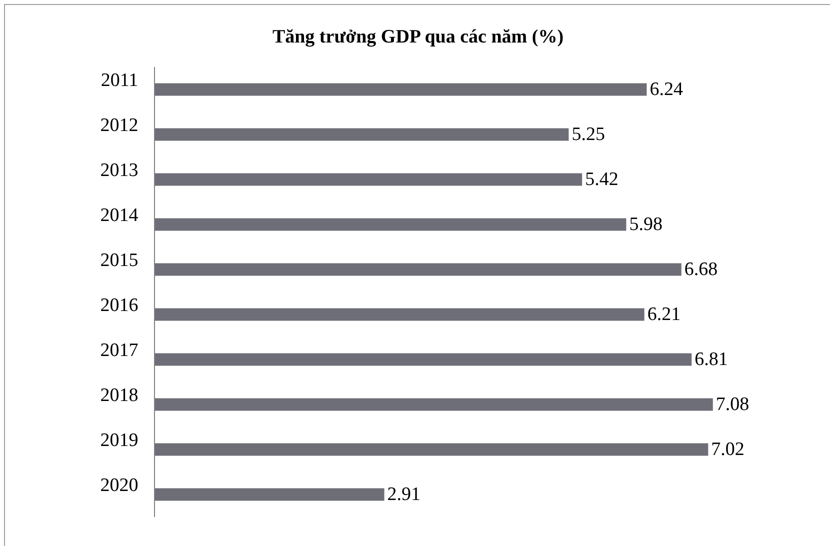 The image size is (836, 552). Describe the element at coordinates (711, 359) in the screenshot. I see `data-label: 6.81` at that location.